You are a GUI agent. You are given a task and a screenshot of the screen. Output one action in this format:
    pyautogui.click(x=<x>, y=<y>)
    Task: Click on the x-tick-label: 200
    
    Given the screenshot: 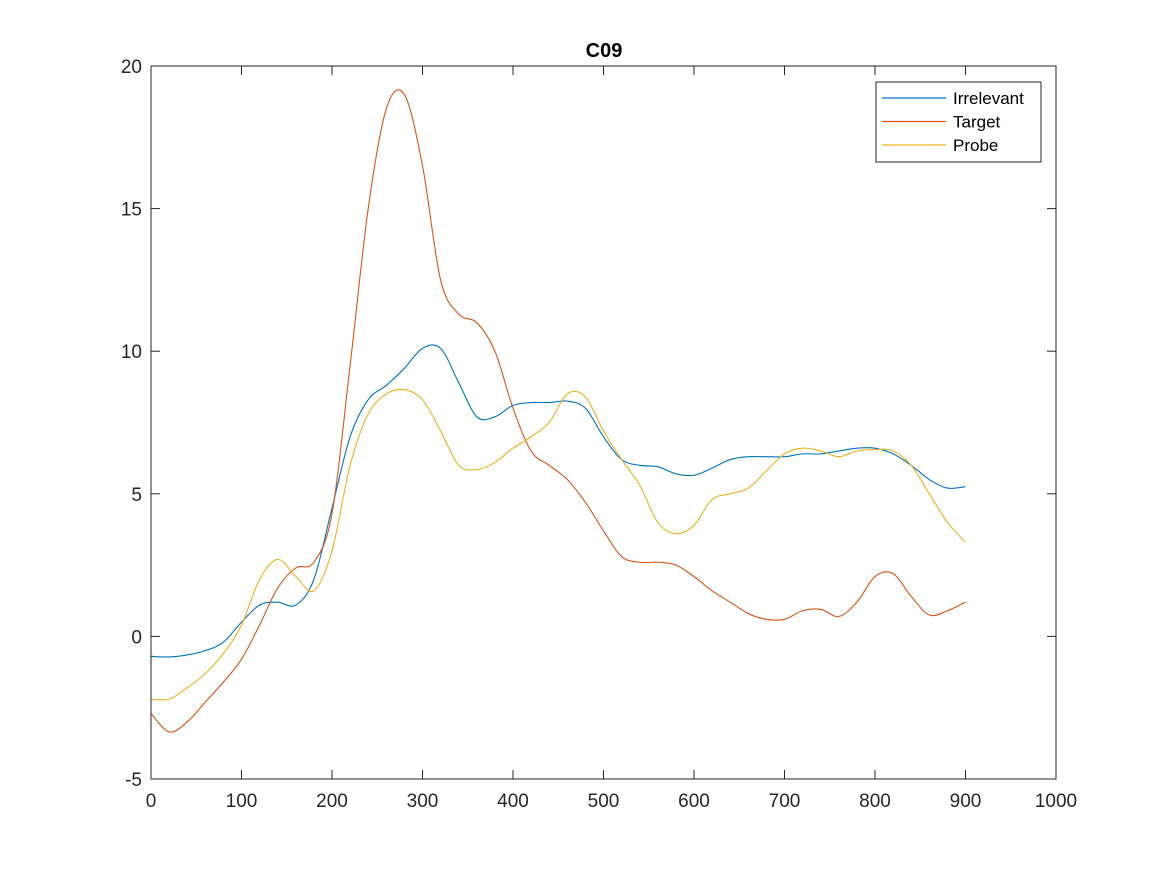 What is the action you would take?
    pyautogui.click(x=332, y=801)
    